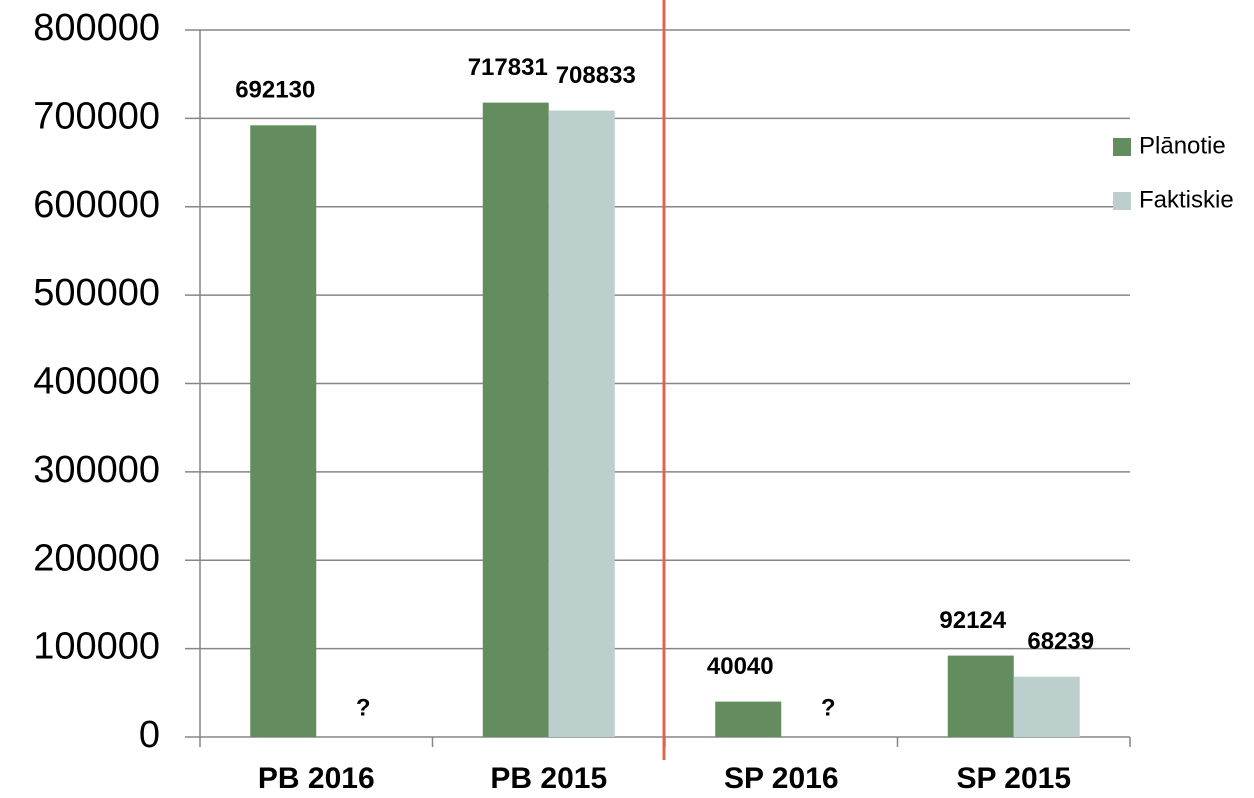 This screenshot has height=798, width=1254. Describe the element at coordinates (972, 620) in the screenshot. I see `data-label: 92124` at that location.